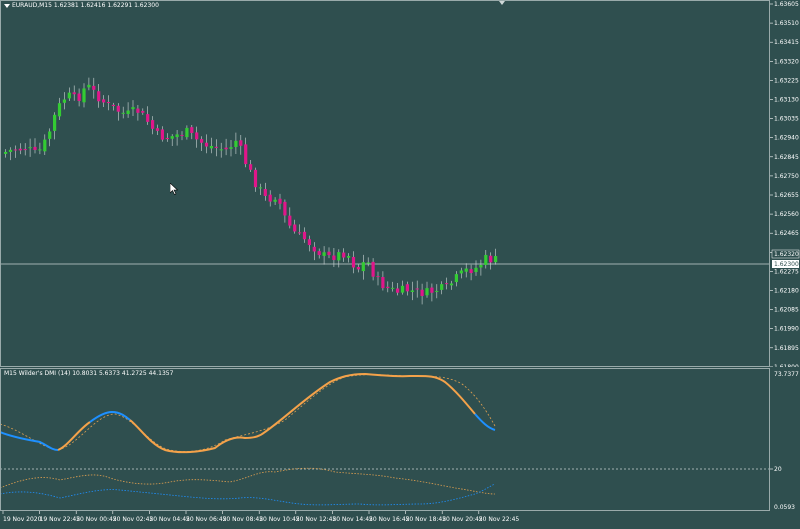 Image resolution: width=800 pixels, height=529 pixels. I want to click on ask-price-label: 1.62320, so click(786, 254).